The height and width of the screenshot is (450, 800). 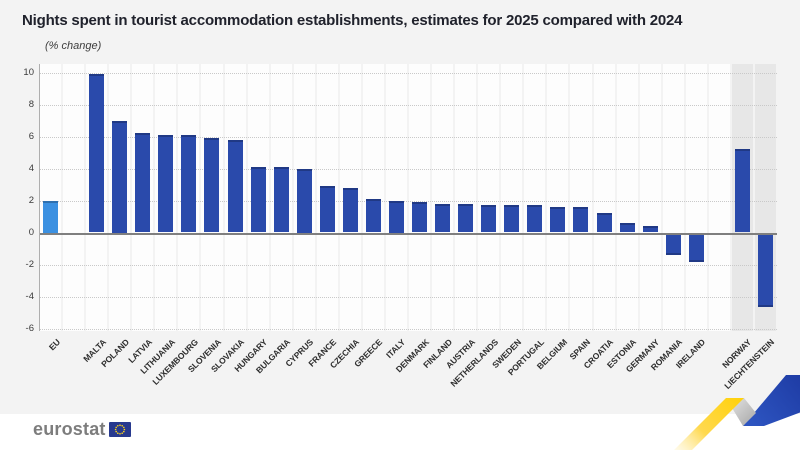 What do you see at coordinates (408, 233) in the screenshot?
I see `zero-line` at bounding box center [408, 233].